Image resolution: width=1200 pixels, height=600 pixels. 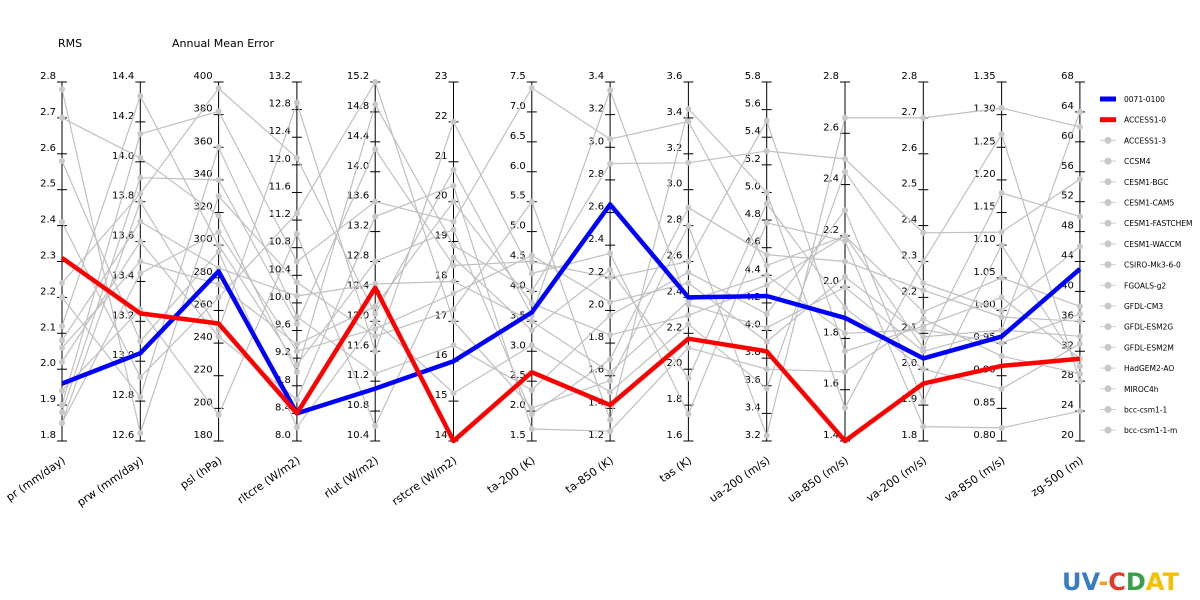 What do you see at coordinates (358, 166) in the screenshot?
I see `tick-label: 14.0` at bounding box center [358, 166].